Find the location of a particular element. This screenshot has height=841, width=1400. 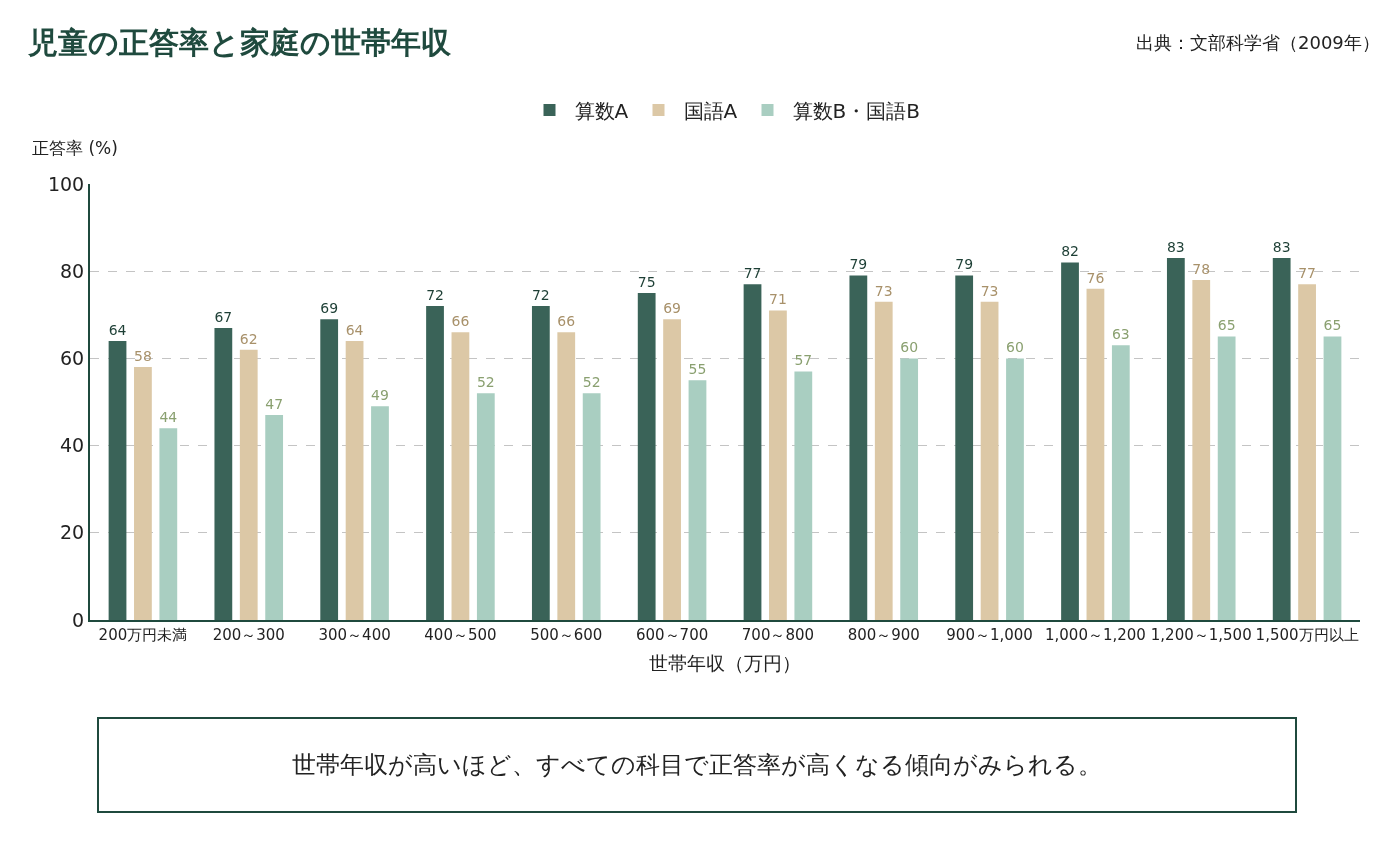

x-tick-label: 600～700 is located at coordinates (672, 635).